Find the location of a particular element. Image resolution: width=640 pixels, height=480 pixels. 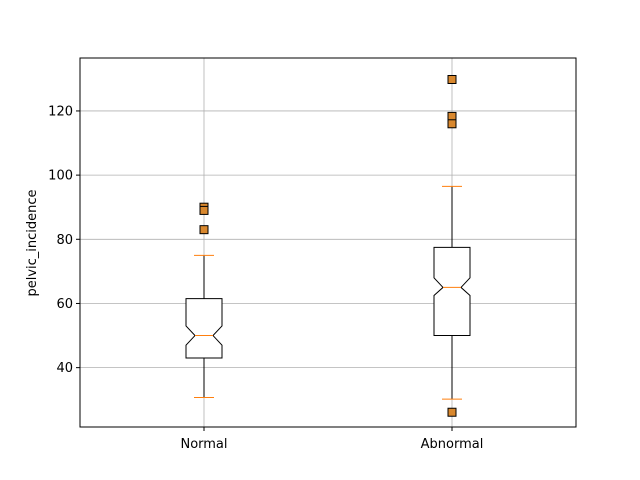

box-group-abnormal is located at coordinates (452, 245).